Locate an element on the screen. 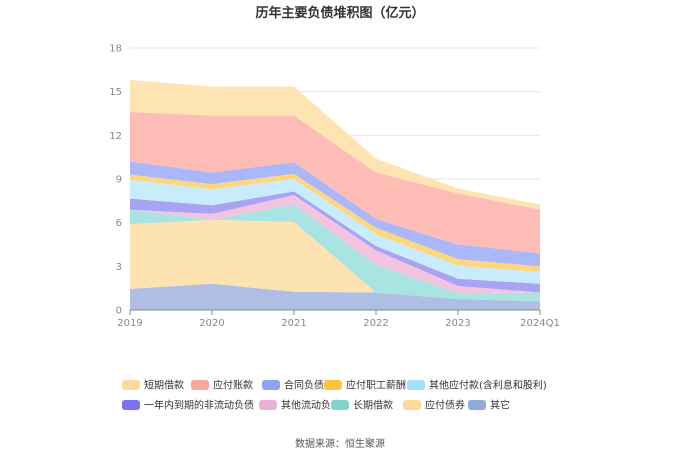  legend-label-0-0: 短期借款 is located at coordinates (164, 385).